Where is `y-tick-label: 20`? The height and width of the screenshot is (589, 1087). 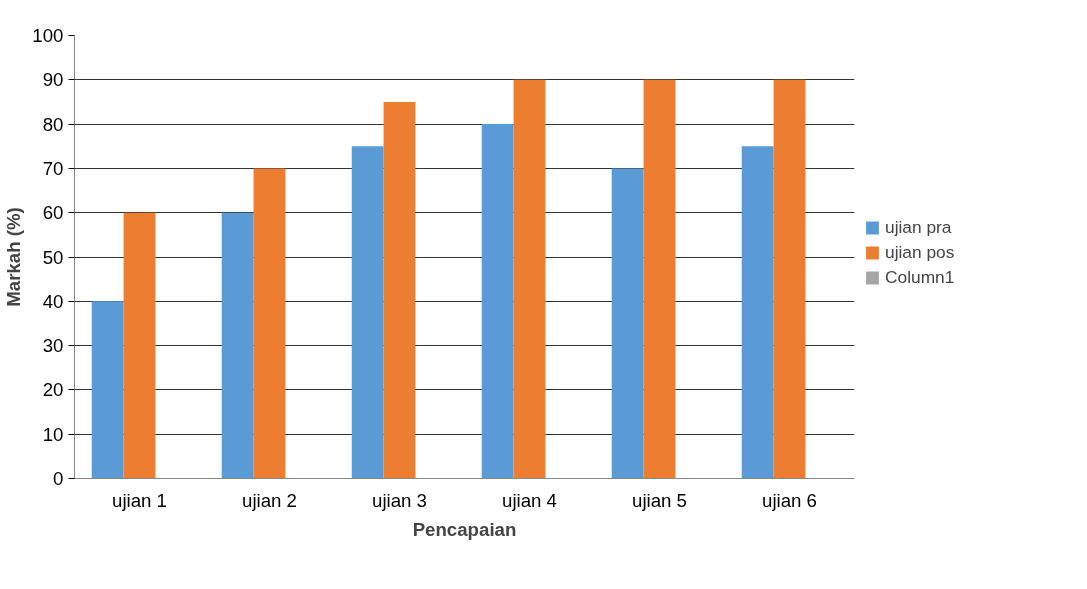
y-tick-label: 20 is located at coordinates (53, 390).